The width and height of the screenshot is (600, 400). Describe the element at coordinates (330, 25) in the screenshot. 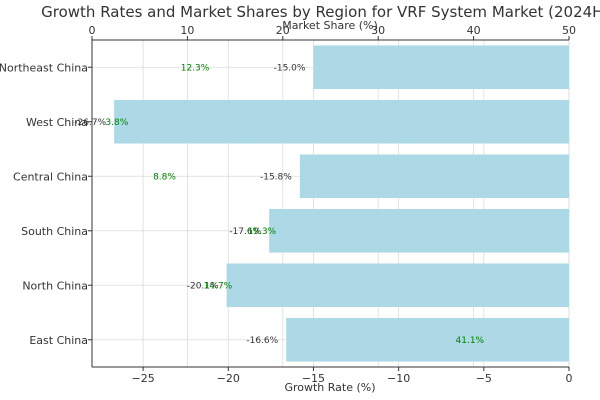

I see `top-axis-label: Market Share (%)` at that location.